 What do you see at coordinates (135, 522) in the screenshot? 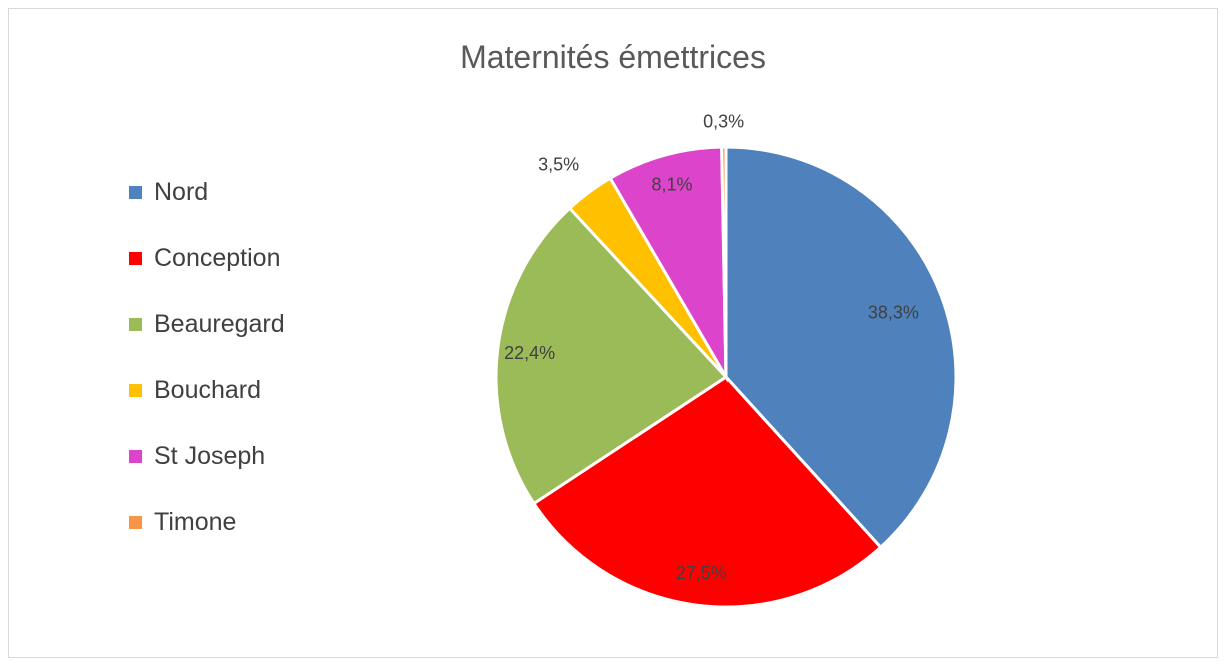
I see `legend-swatch-timone` at bounding box center [135, 522].